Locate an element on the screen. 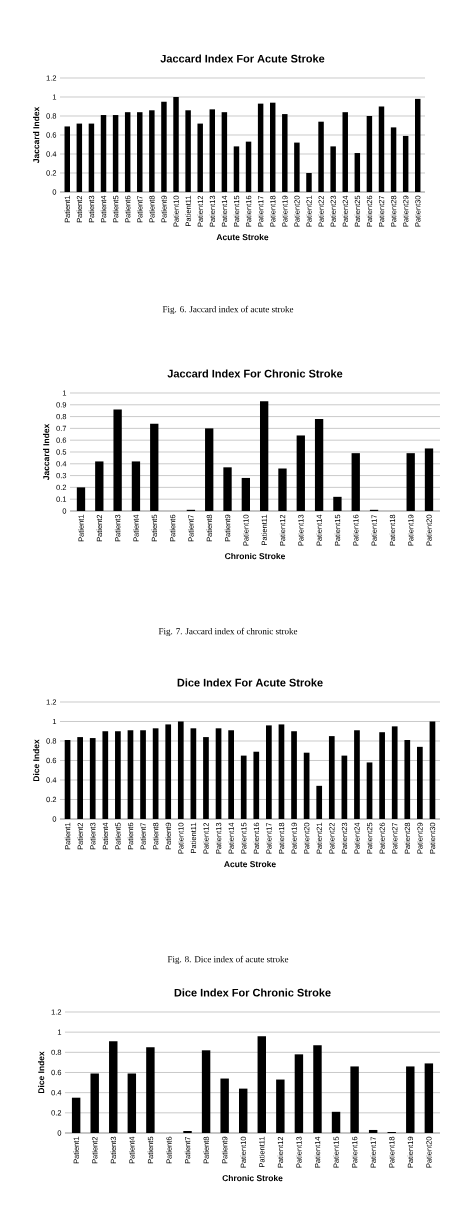 Image resolution: width=457 pixels, height=1228 pixels. chart-title: Jaccard Index For Acute Stroke is located at coordinates (242, 58).